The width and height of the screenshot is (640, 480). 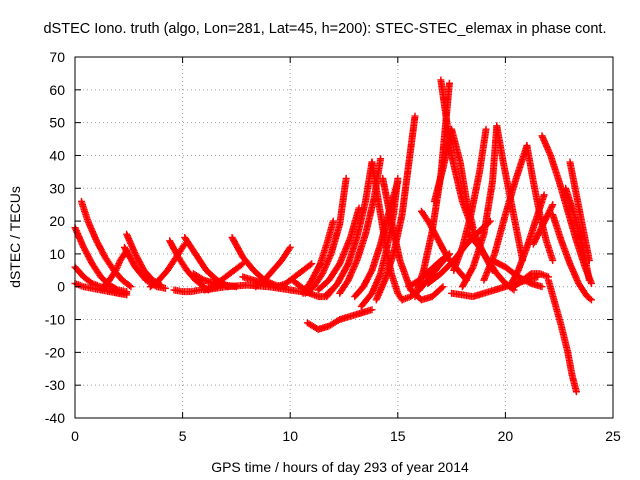 What do you see at coordinates (55, 418) in the screenshot?
I see `y-tick-label: -40` at bounding box center [55, 418].